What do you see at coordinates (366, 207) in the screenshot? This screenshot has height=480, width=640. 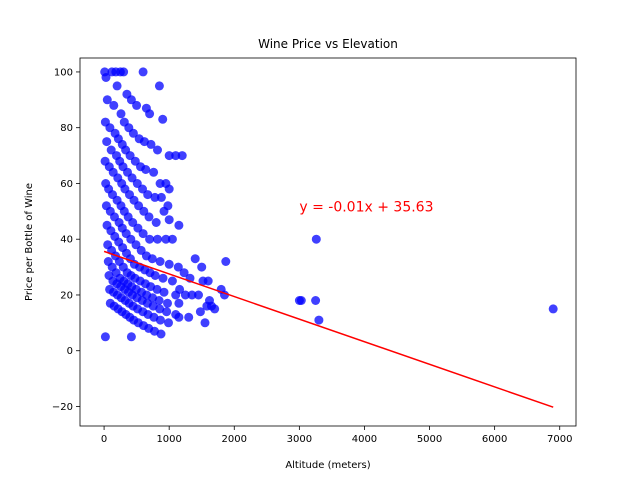 I see `regression-equation: y = -0.01x + 35.63` at bounding box center [366, 207].